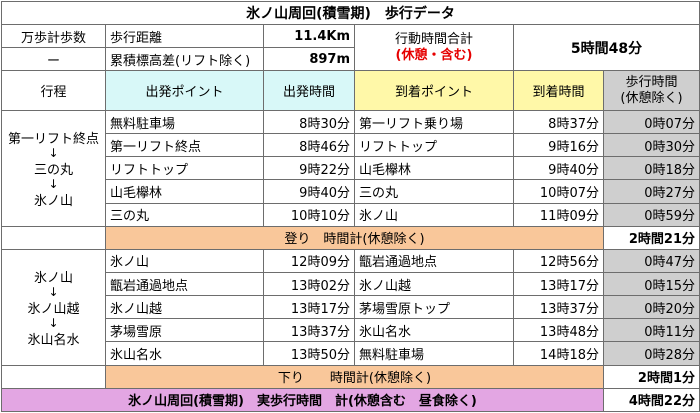 Image resolution: width=700 pixels, height=413 pixels. I want to click on action-time-label: 行動時間合計, so click(433, 39).